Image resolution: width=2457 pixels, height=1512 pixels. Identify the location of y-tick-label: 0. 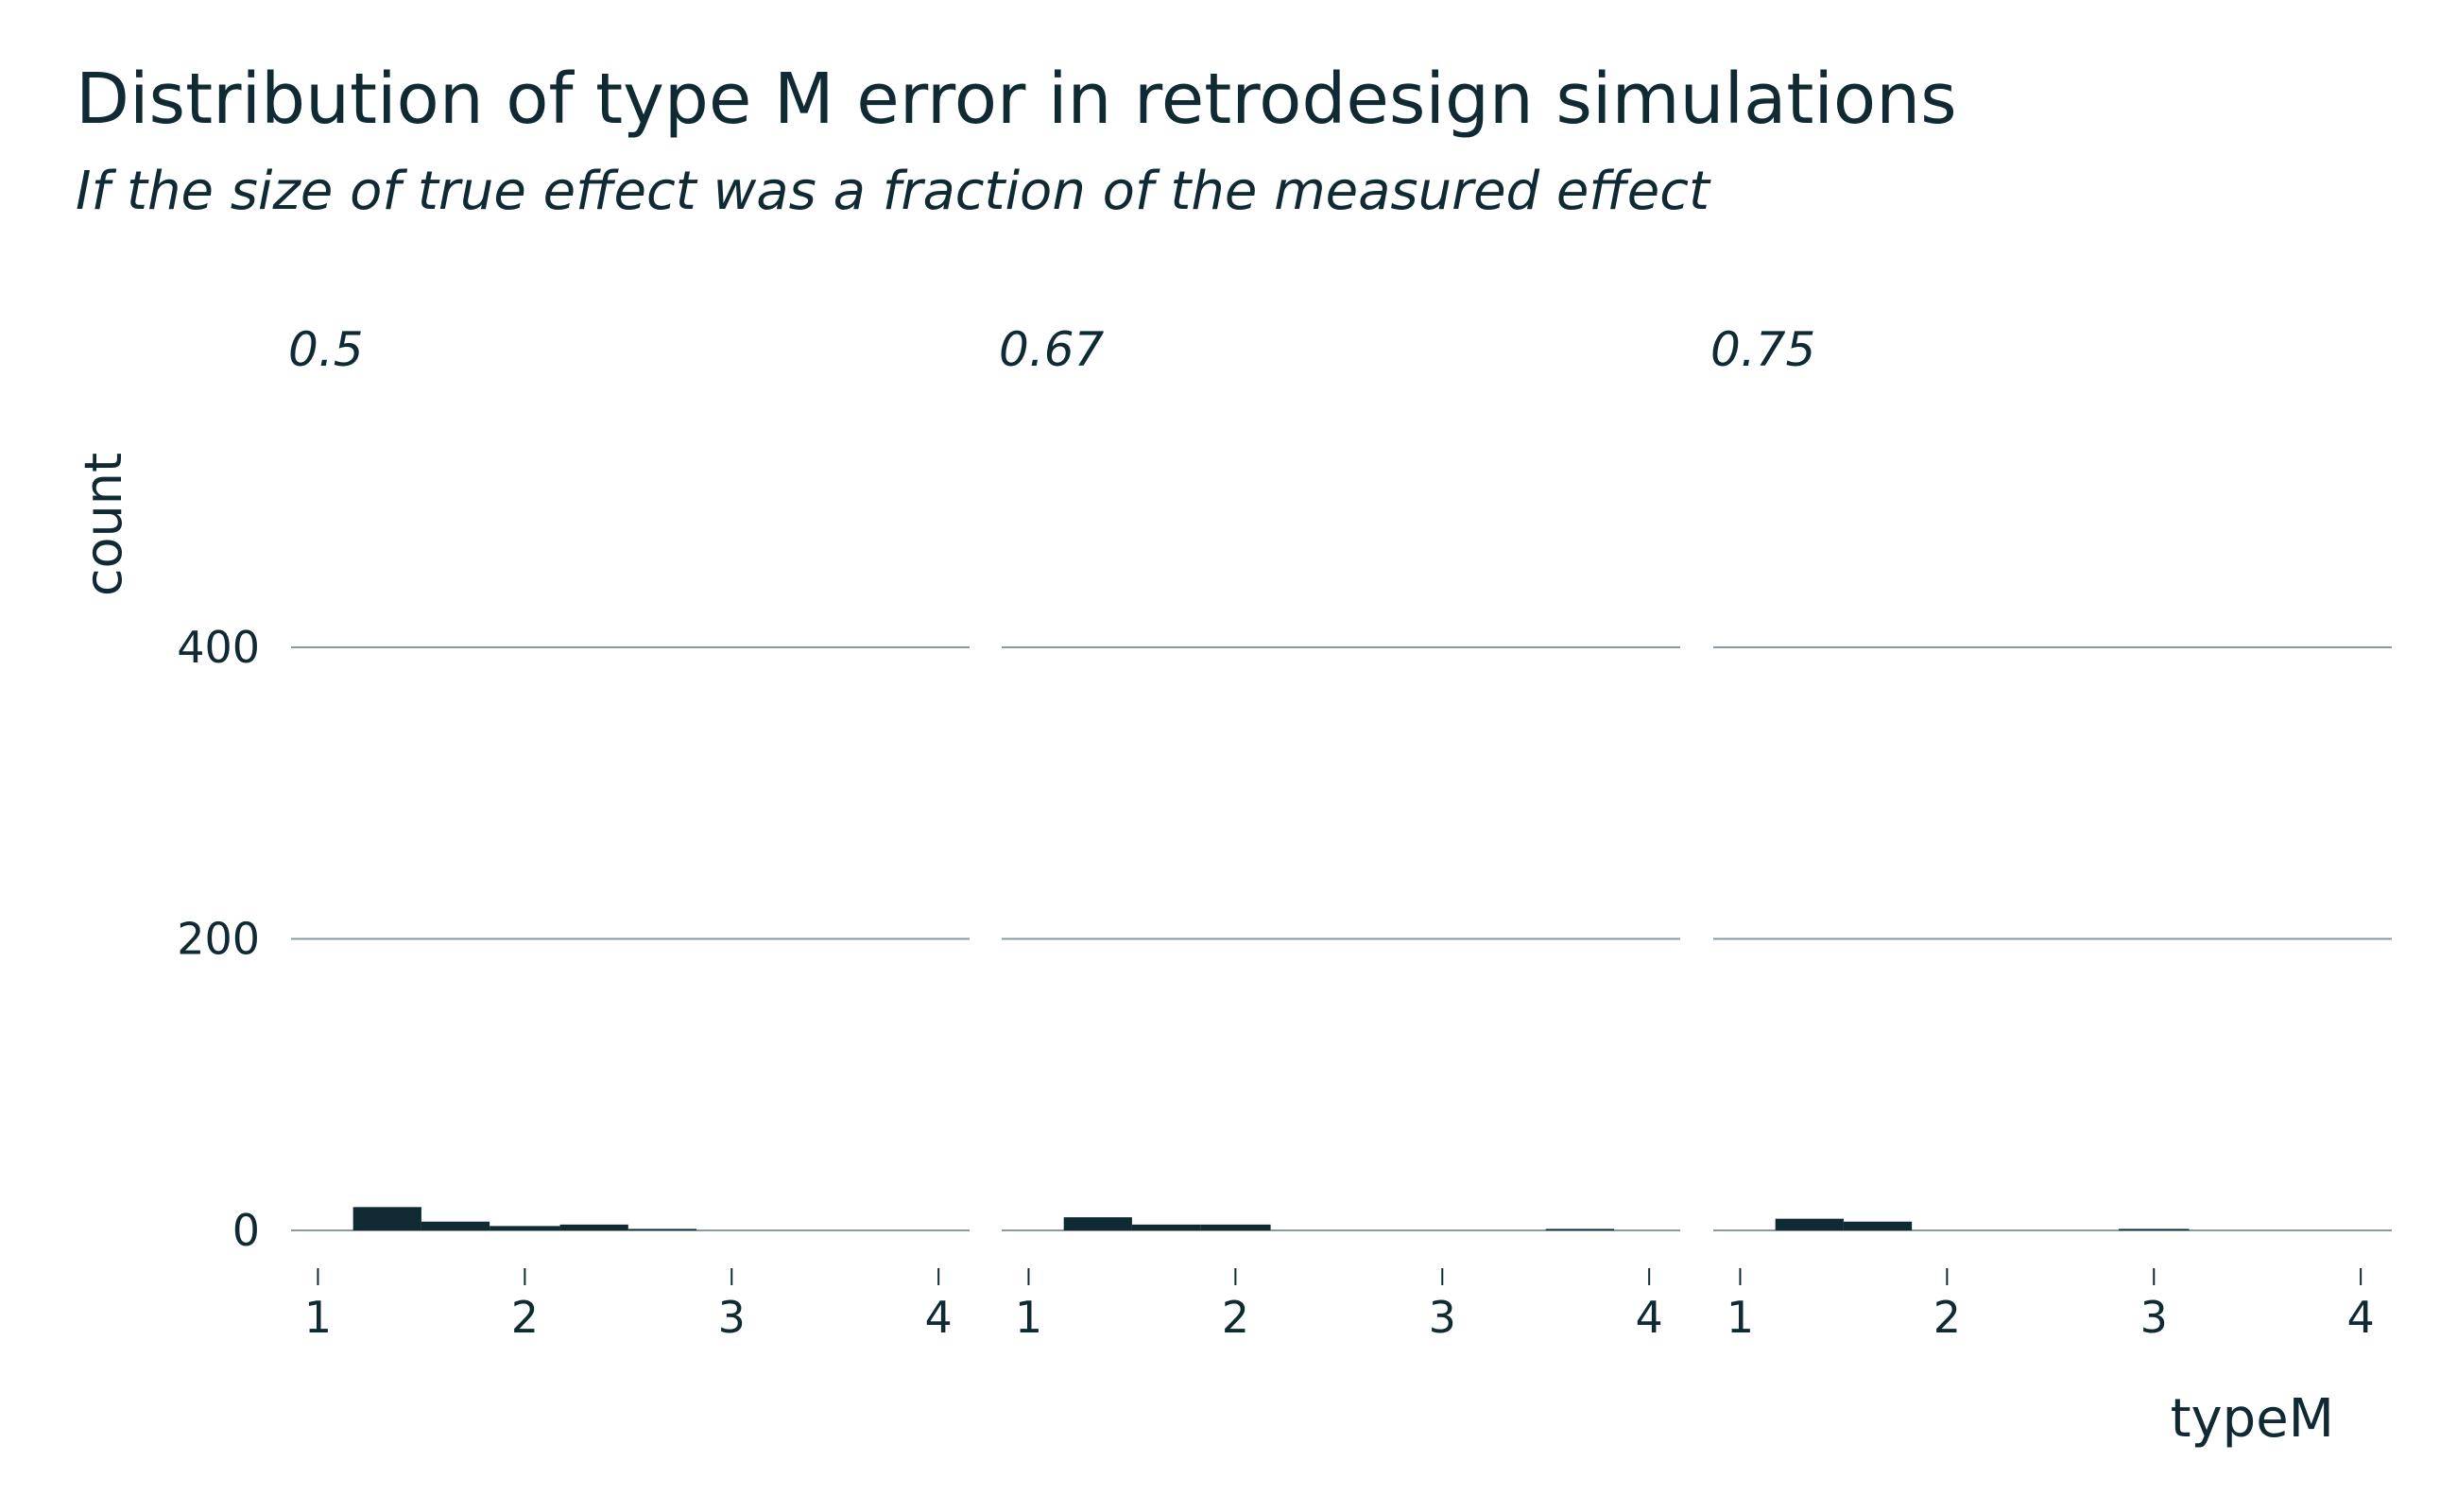
(246, 1230).